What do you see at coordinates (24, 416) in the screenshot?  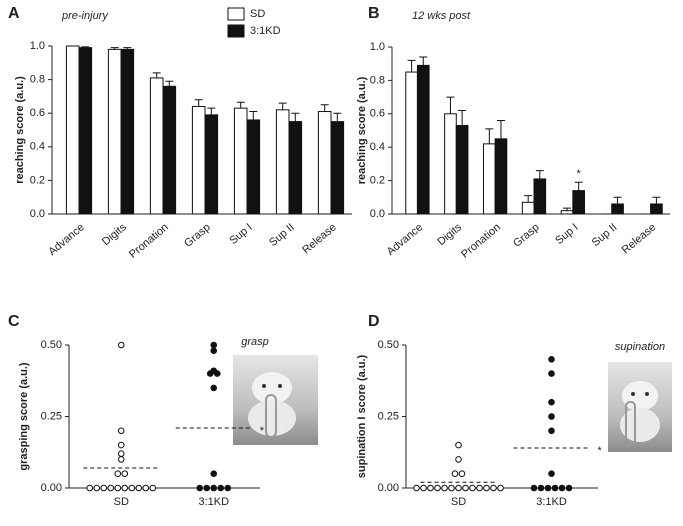 I see `y-axis-label: grasping score (a.u.)` at bounding box center [24, 416].